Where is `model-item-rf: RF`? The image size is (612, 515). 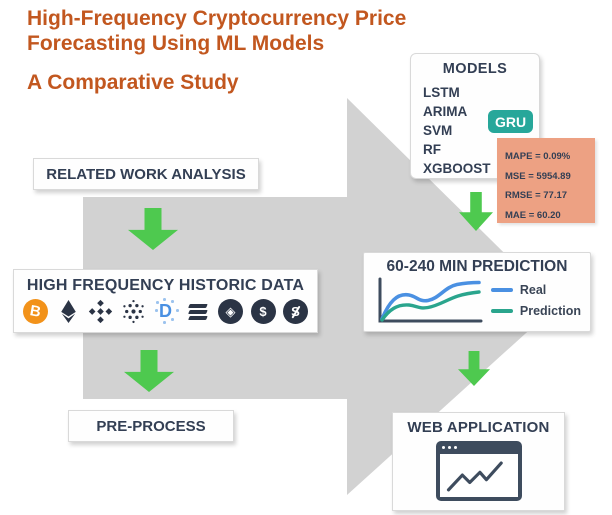
model-item-rf: RF is located at coordinates (432, 149).